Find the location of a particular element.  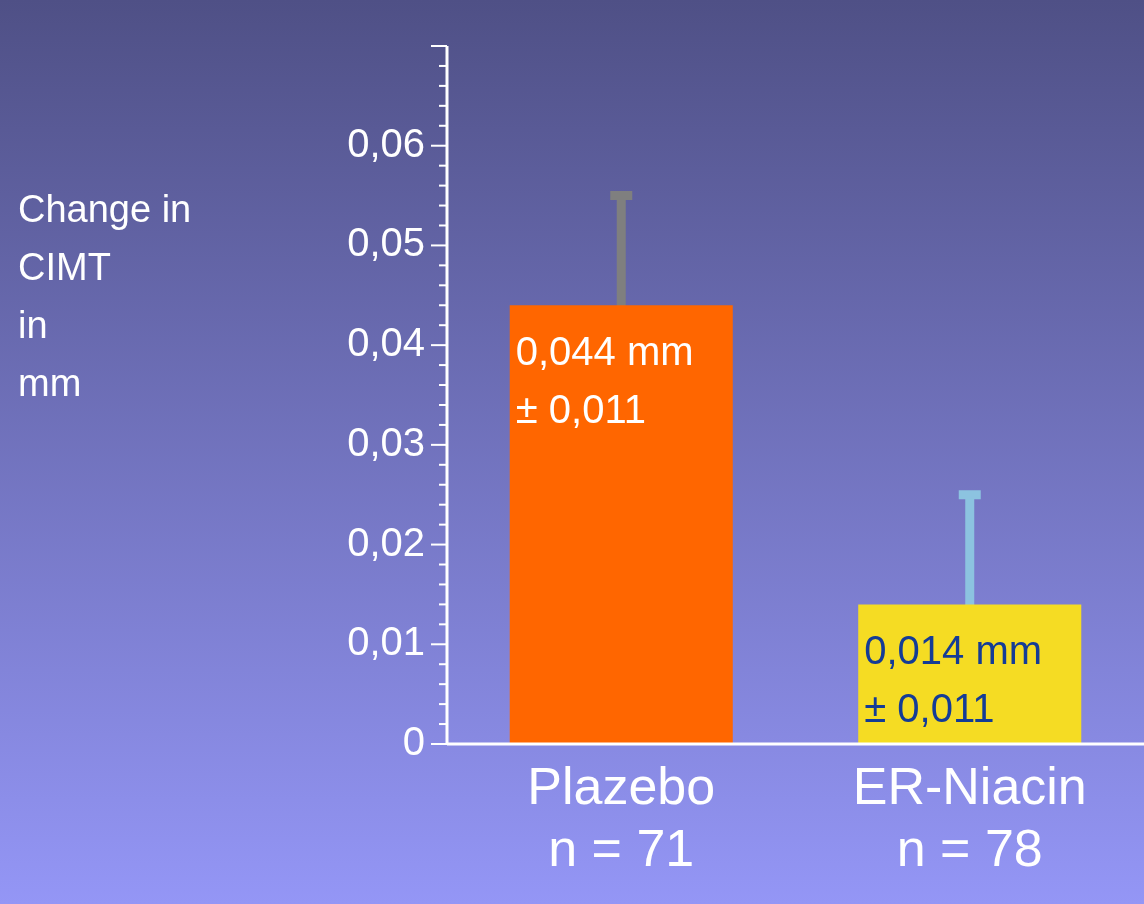

x-tick-label: ER-Niacin n = 78 is located at coordinates (969, 816).